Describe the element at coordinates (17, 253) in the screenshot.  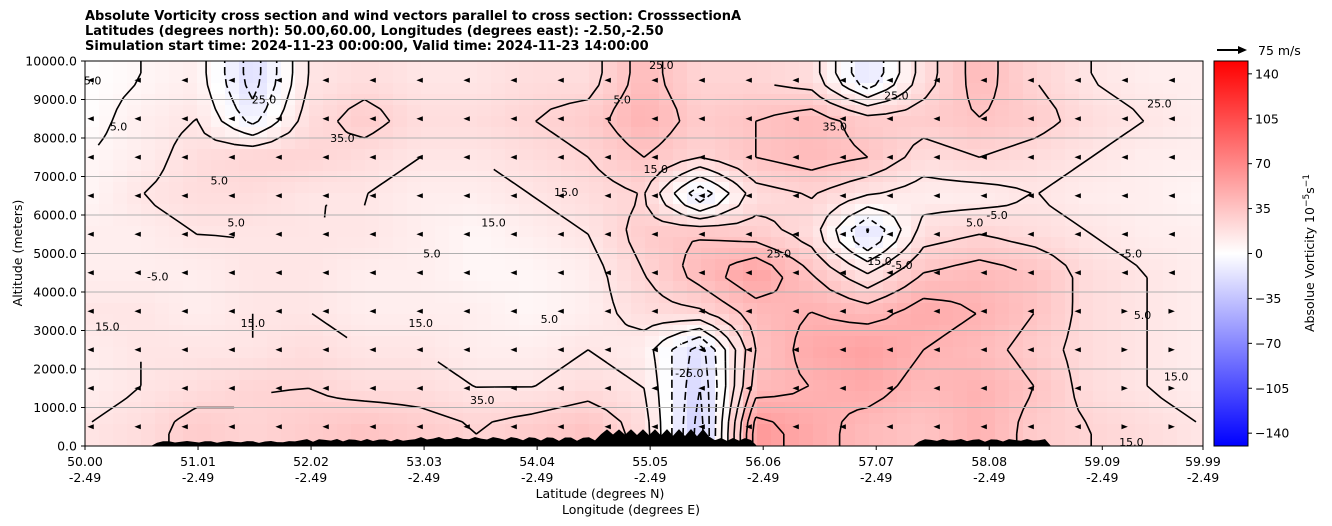
I see `y-axis-label: Altitude (meters)` at that location.